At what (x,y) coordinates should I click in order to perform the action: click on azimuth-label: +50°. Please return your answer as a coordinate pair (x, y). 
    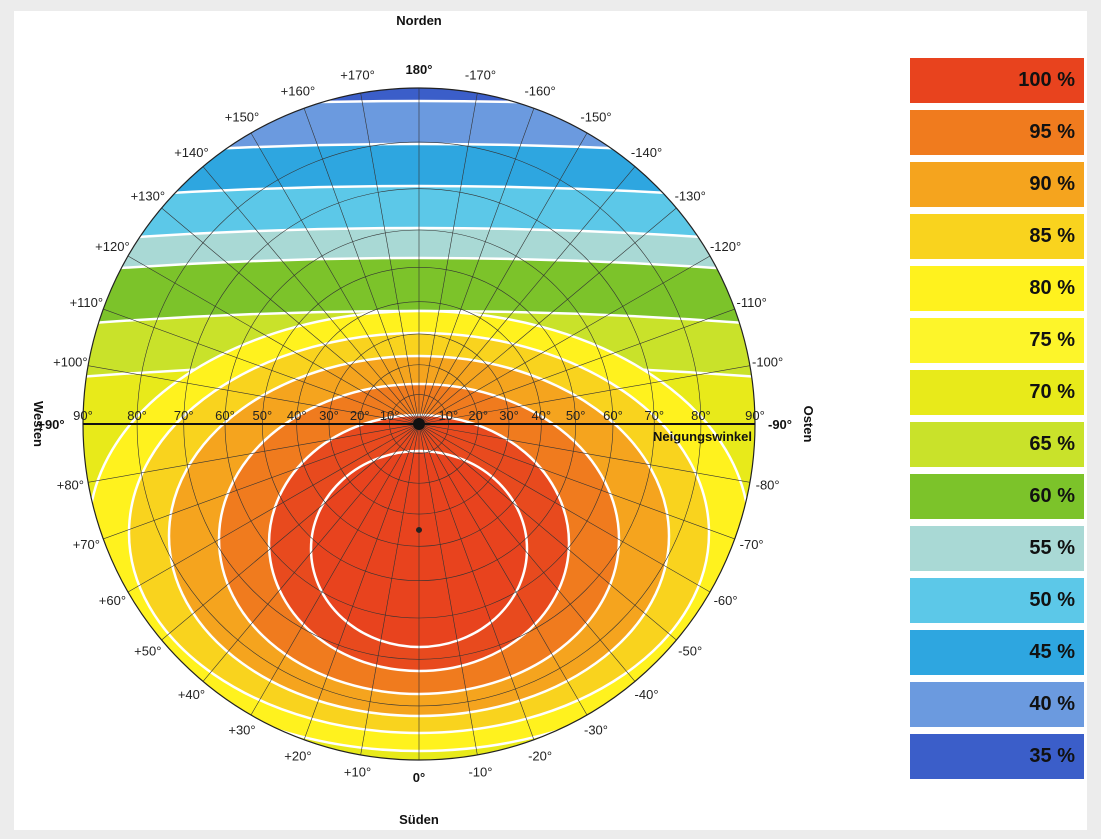
    Looking at the image, I should click on (147, 651).